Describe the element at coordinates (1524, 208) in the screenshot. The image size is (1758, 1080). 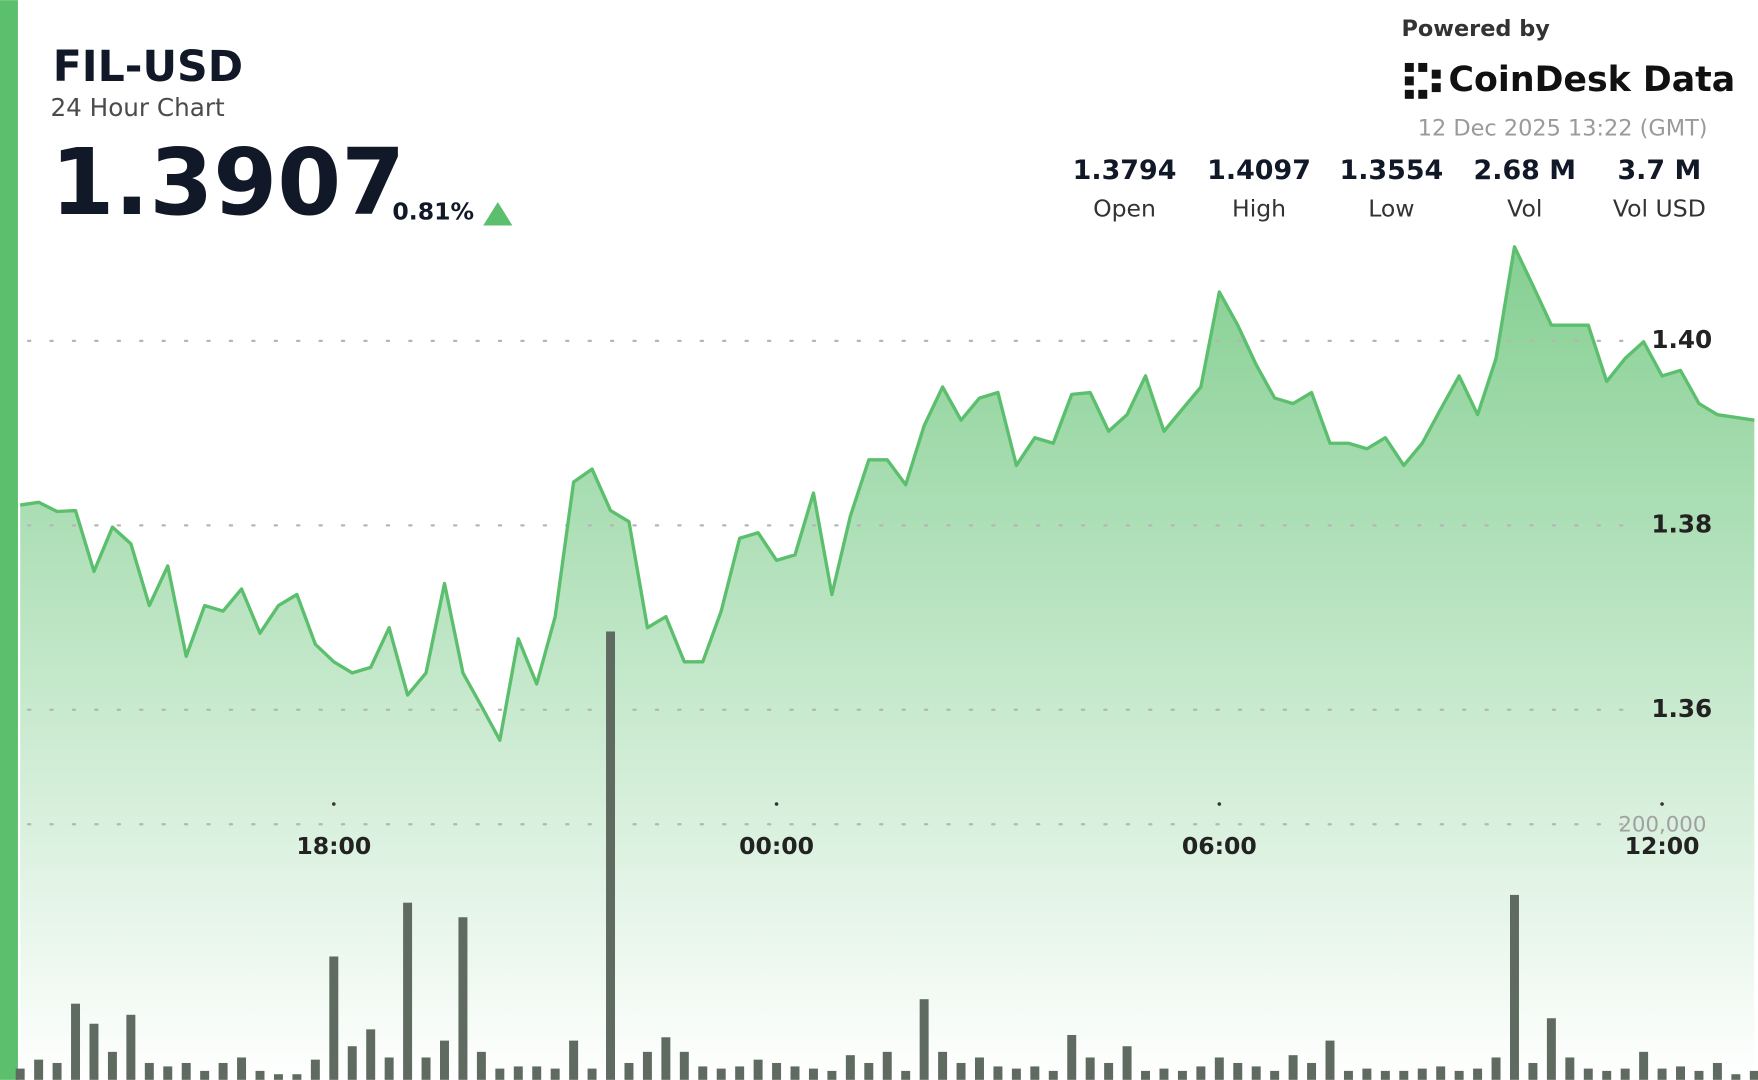
I see `stat-label: Vol` at that location.